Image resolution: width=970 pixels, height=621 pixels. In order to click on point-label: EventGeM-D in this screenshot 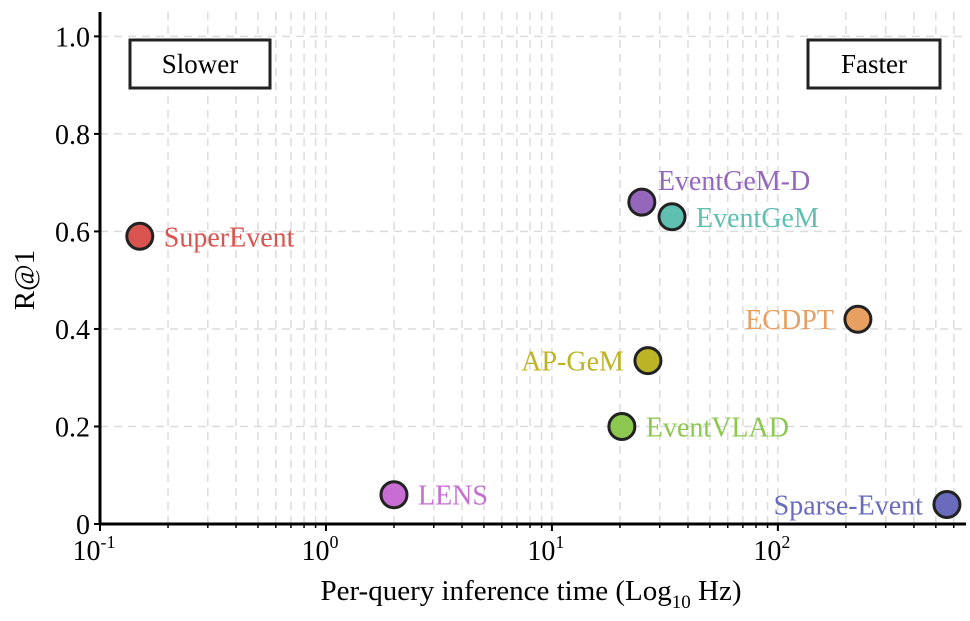, I will do `click(734, 181)`.